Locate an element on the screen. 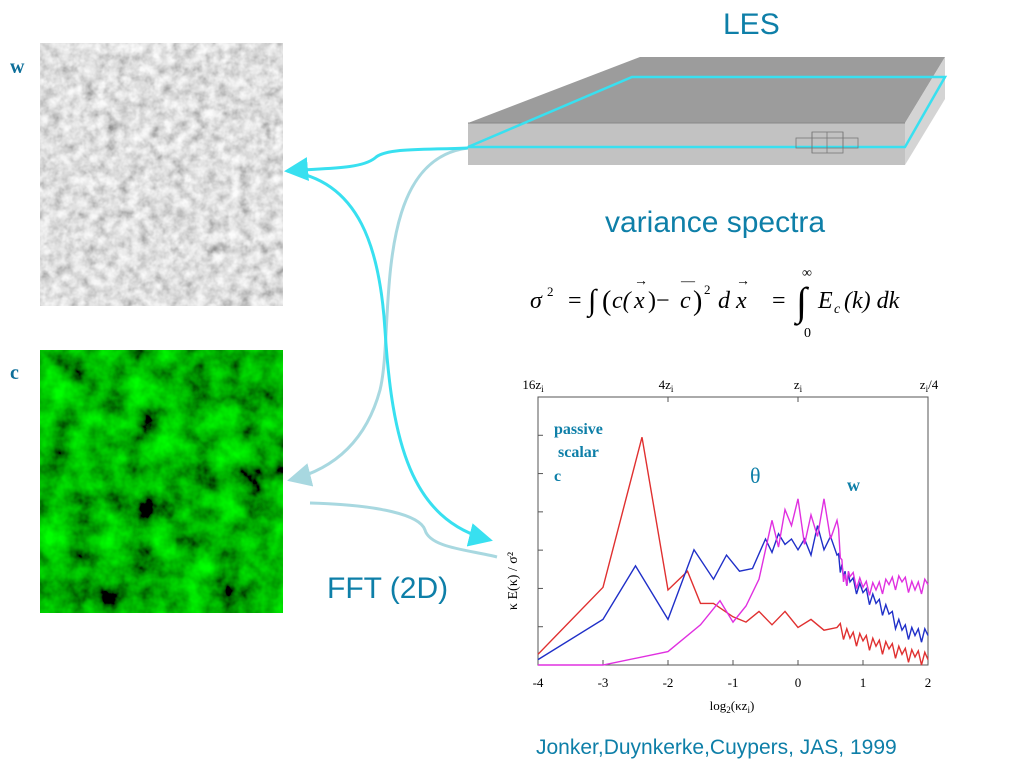 This screenshot has height=768, width=1024. top-tick-4zi: 4zi is located at coordinates (666, 385).